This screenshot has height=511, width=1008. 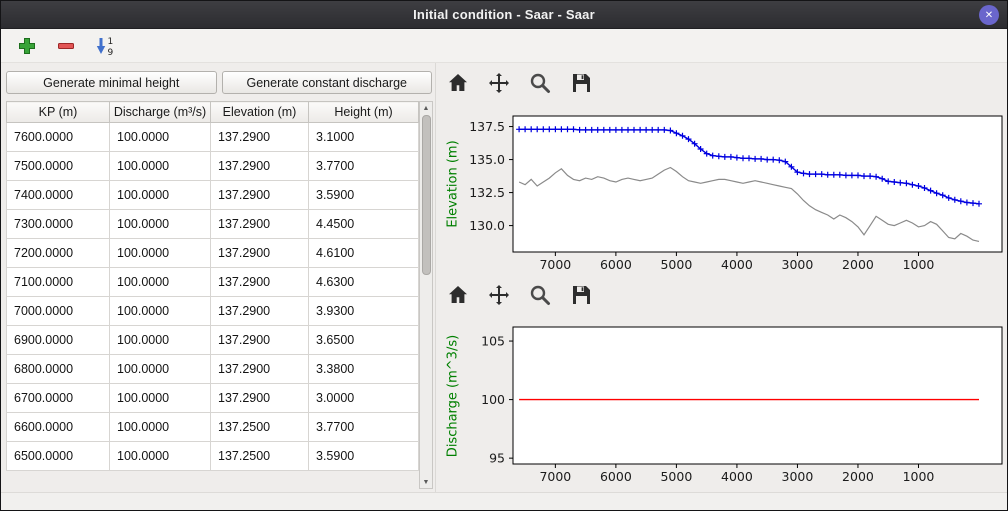 What do you see at coordinates (363, 369) in the screenshot?
I see `table-cell: 3.3800` at bounding box center [363, 369].